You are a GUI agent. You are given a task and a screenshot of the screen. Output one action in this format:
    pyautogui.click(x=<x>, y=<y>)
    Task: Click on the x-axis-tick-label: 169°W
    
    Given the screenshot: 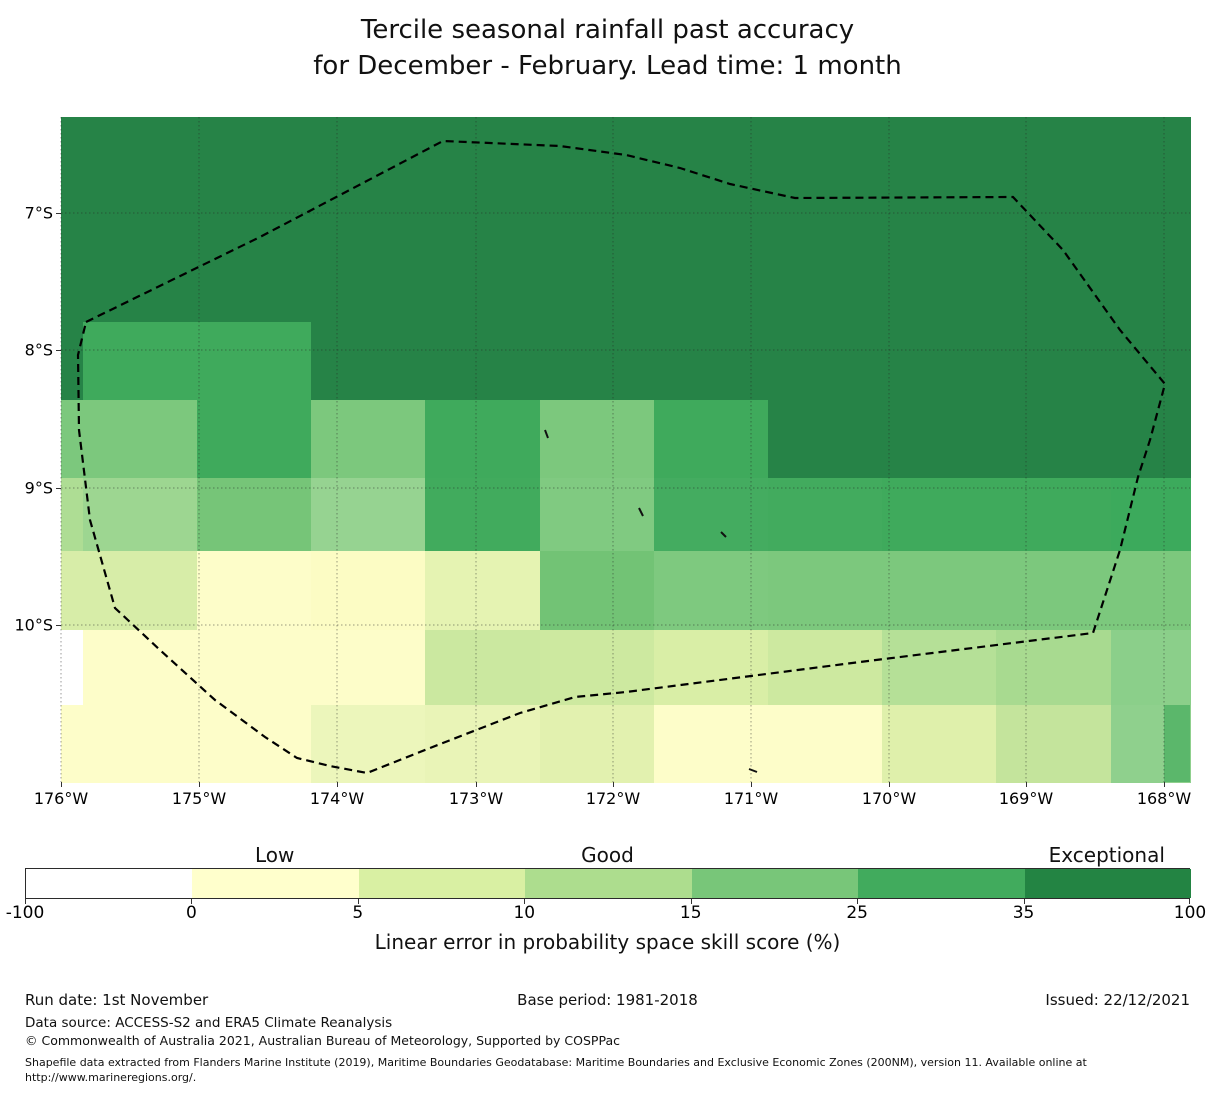 What is the action you would take?
    pyautogui.click(x=1026, y=798)
    